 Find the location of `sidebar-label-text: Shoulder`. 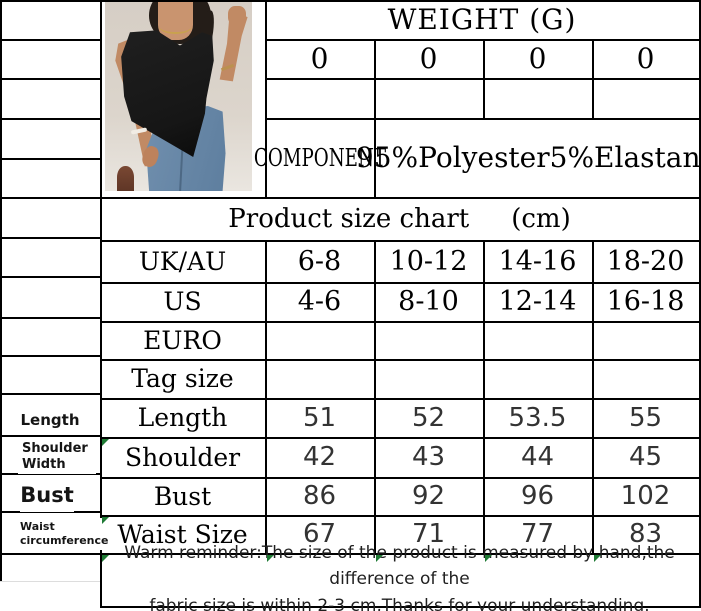

sidebar-label-text: Shoulder is located at coordinates (55, 448).